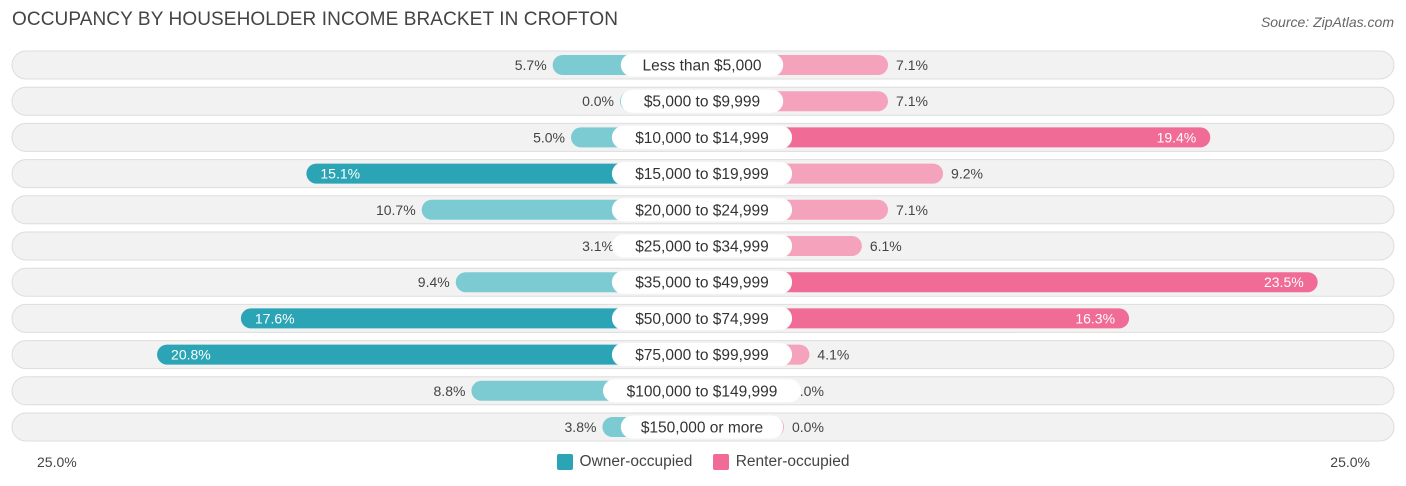  I want to click on renter-value-label: 19.4%, so click(1177, 137).